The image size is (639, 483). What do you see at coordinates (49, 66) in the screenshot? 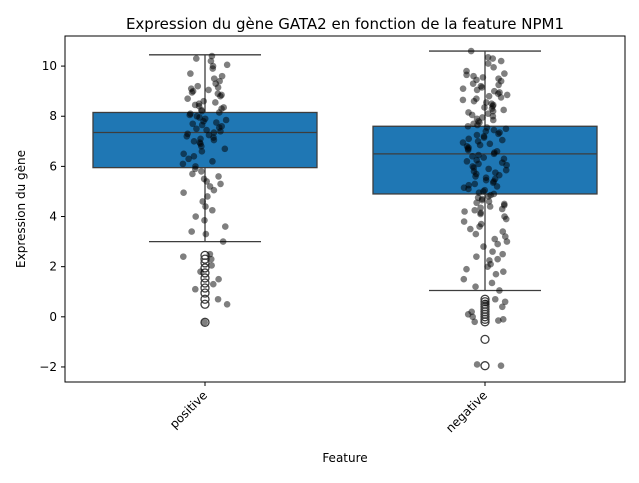
I see `y-tick-label: 10` at bounding box center [49, 66].